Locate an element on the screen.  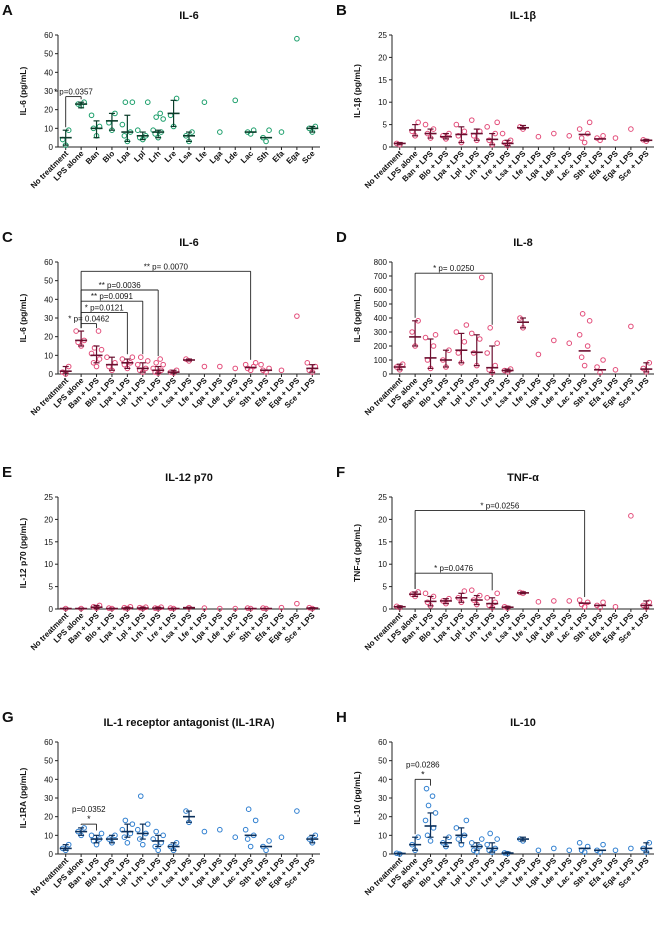
p-value-label: p=0.0286 is located at coordinates (423, 764).